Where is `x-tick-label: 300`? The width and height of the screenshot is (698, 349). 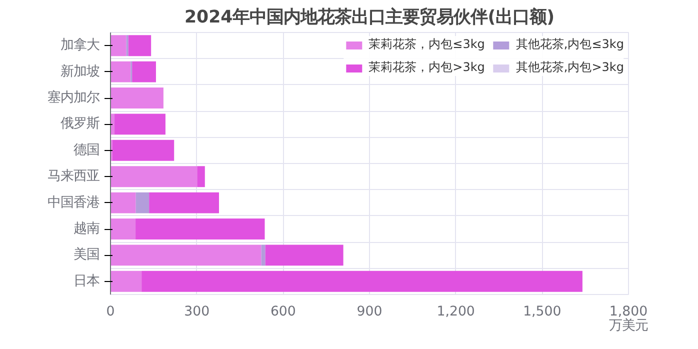
x-tick-label: 300 is located at coordinates (197, 312).